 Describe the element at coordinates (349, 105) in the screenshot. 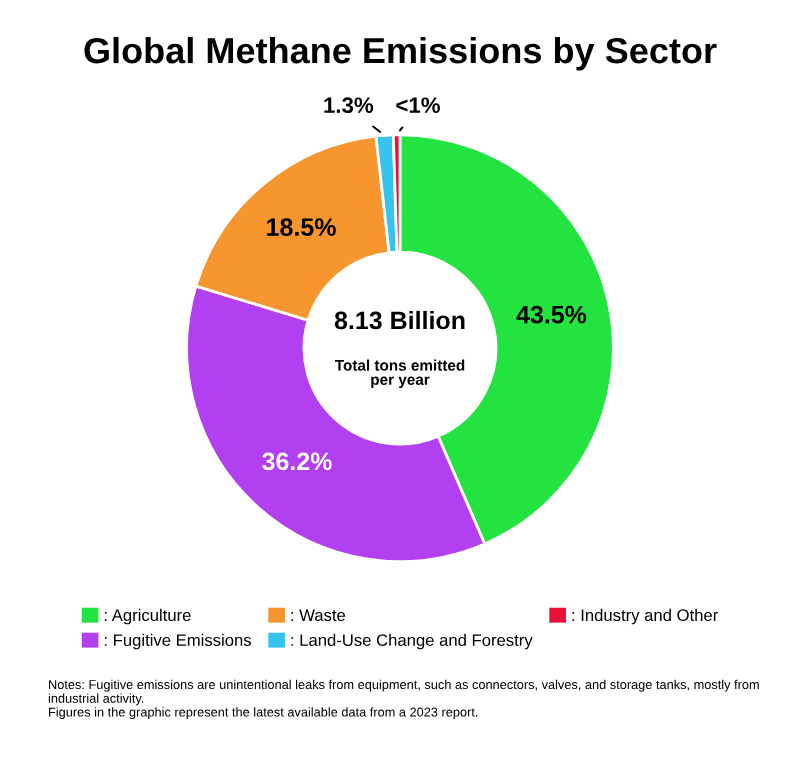

I see `data-label: 1.3%` at that location.